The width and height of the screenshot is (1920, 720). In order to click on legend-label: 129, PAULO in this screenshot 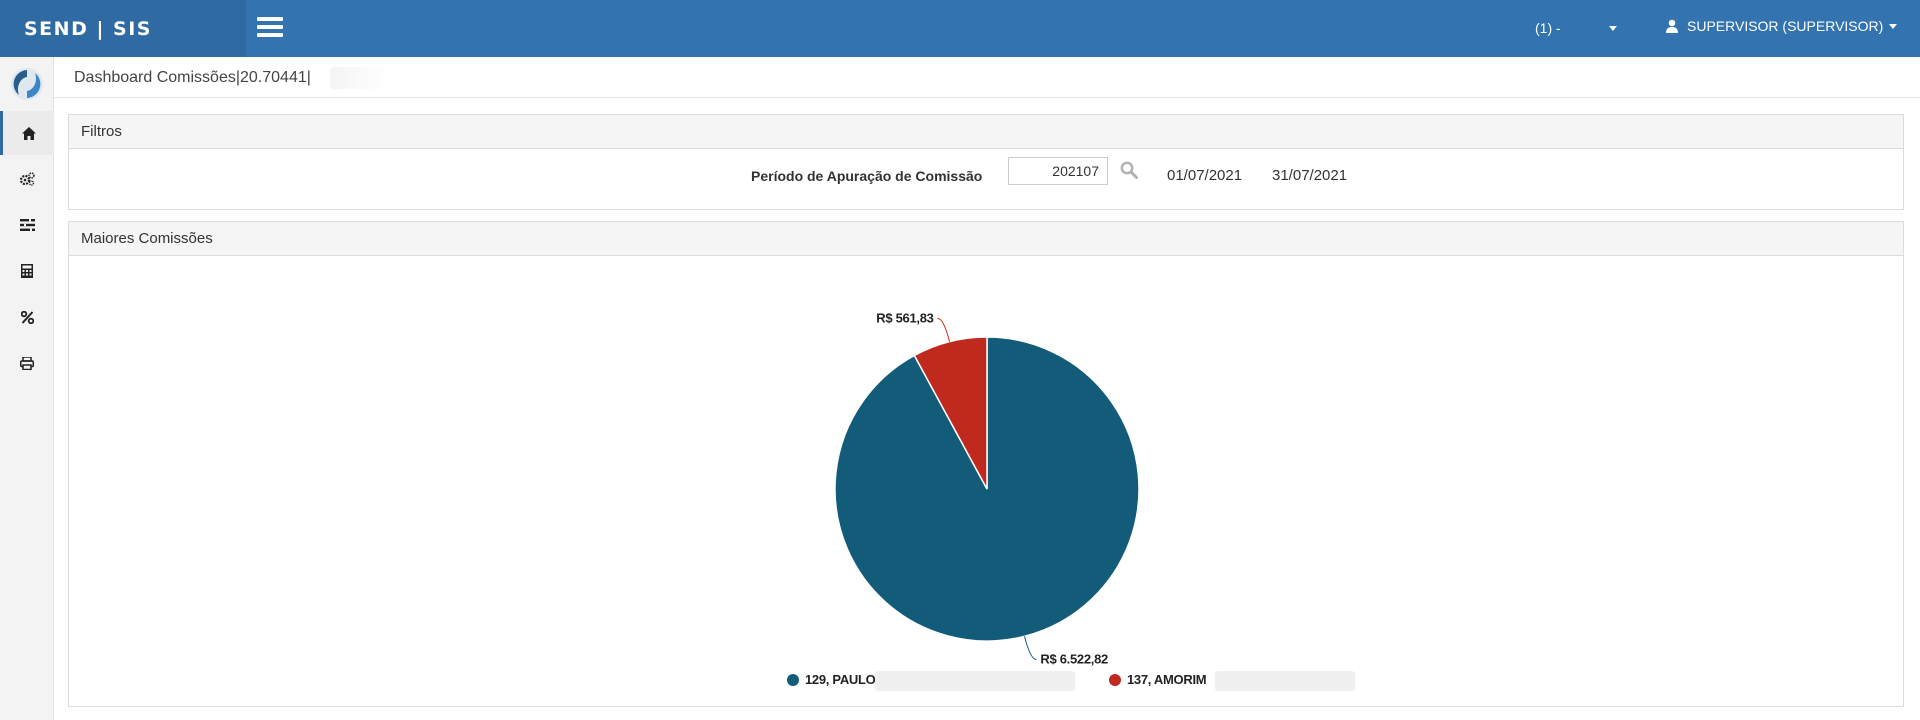, I will do `click(840, 679)`.